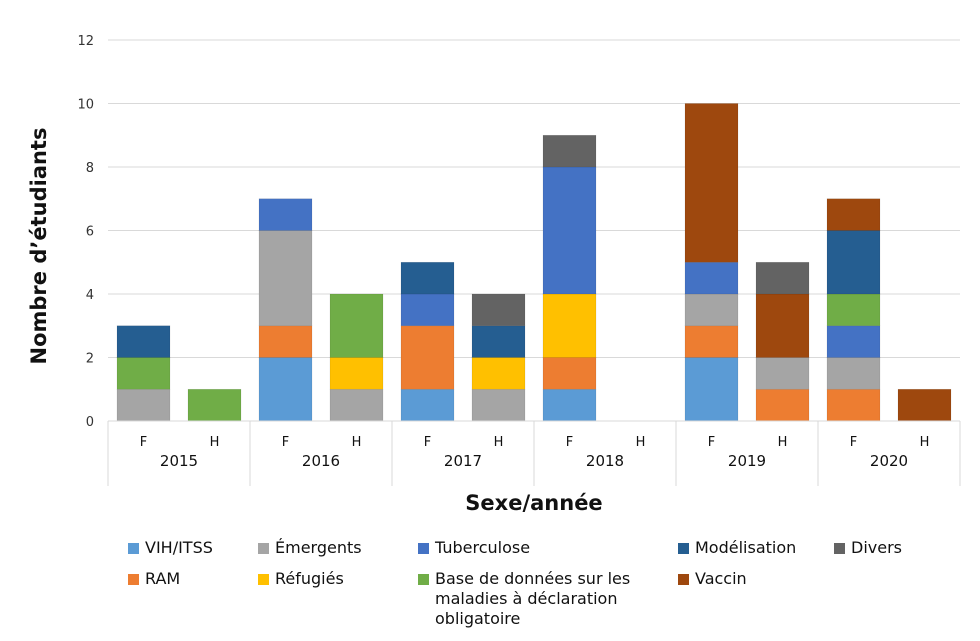 The width and height of the screenshot is (980, 641). I want to click on y-tick-label: 6, so click(90, 232).